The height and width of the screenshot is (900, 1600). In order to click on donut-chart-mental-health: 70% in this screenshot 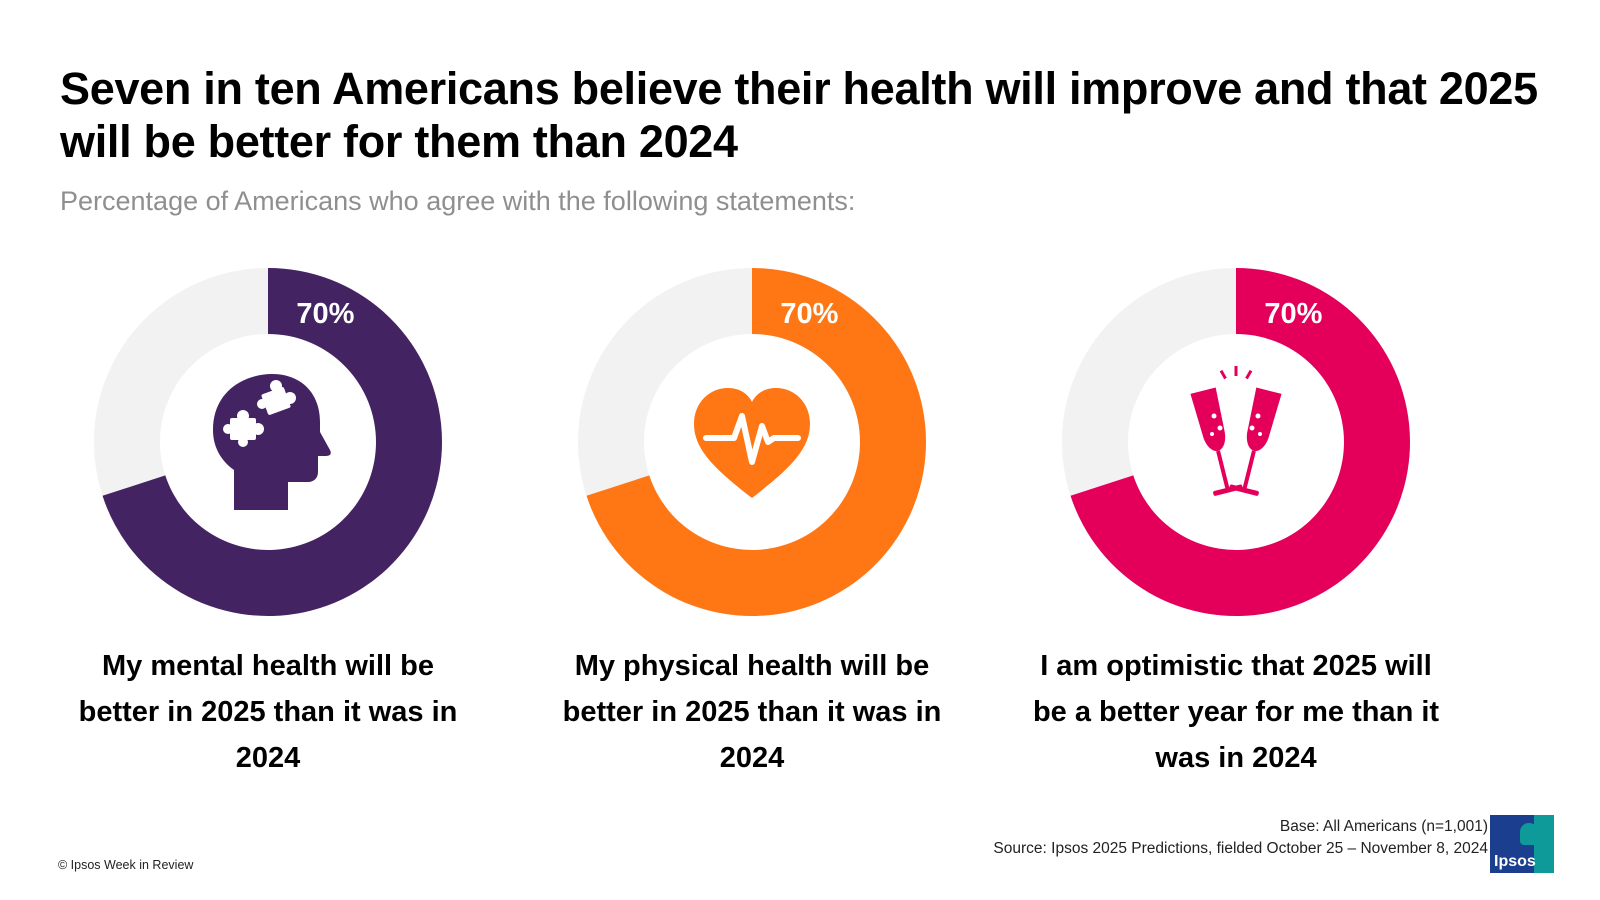, I will do `click(268, 442)`.